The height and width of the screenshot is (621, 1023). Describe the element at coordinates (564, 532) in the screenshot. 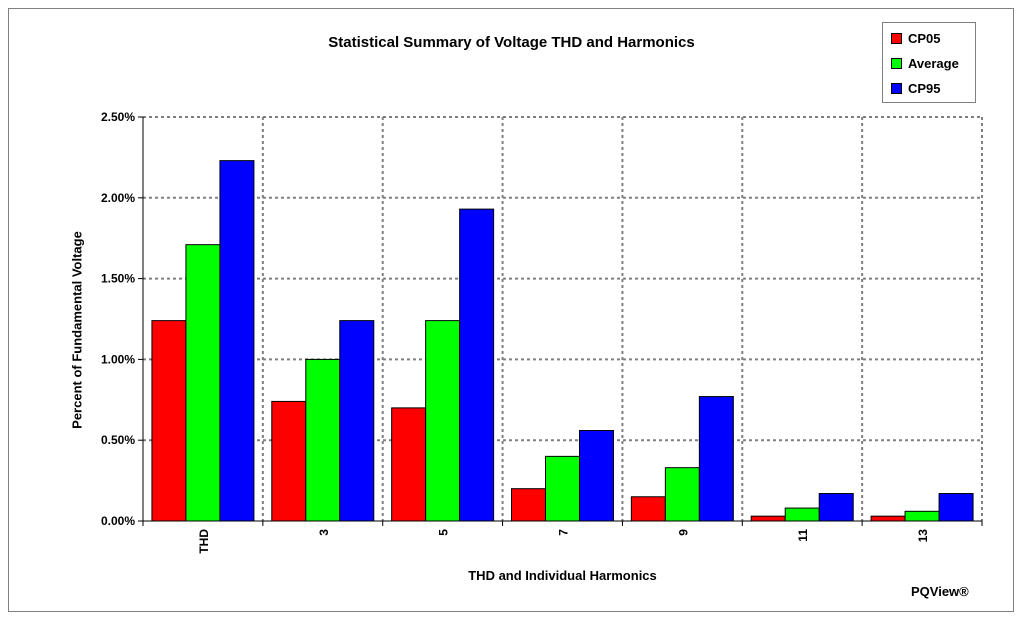

I see `x-tick-label: 7` at that location.